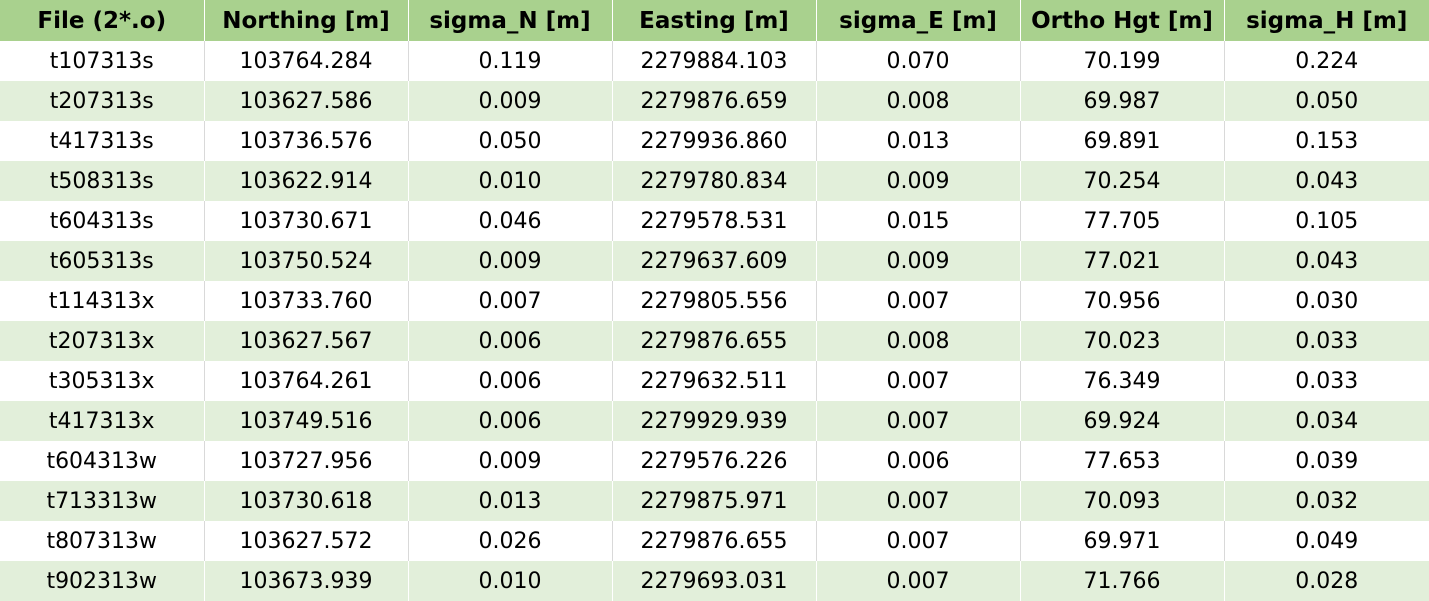 This screenshot has height=601, width=1429. I want to click on cell-easting: 2279780.834, so click(714, 181).